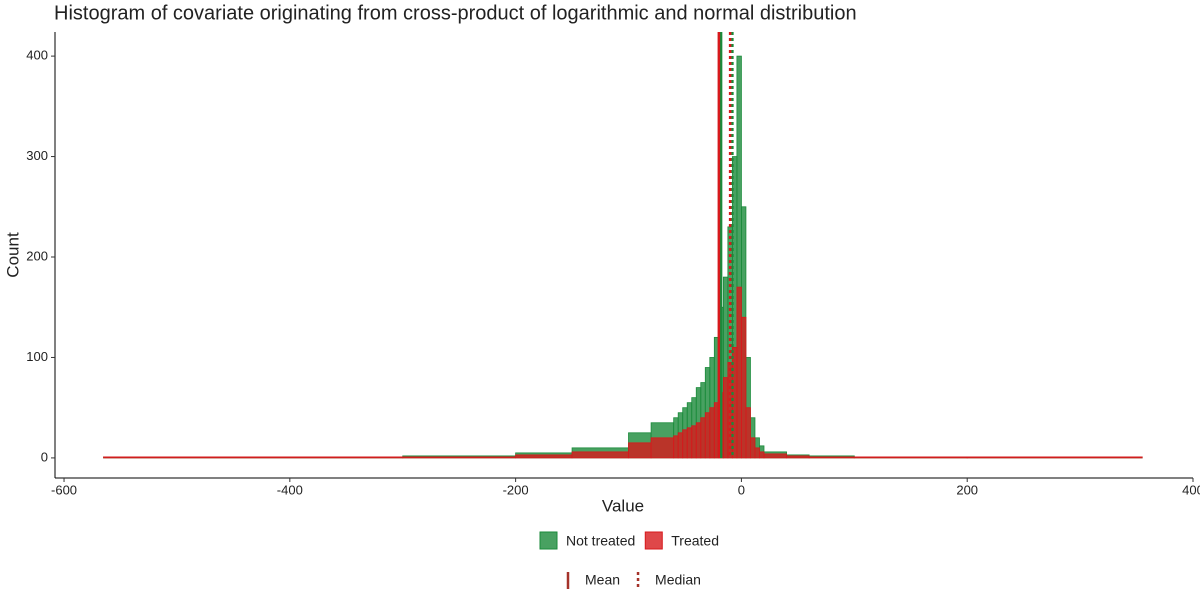 The image size is (1200, 605). Describe the element at coordinates (678, 580) in the screenshot. I see `legend-label: Median` at that location.